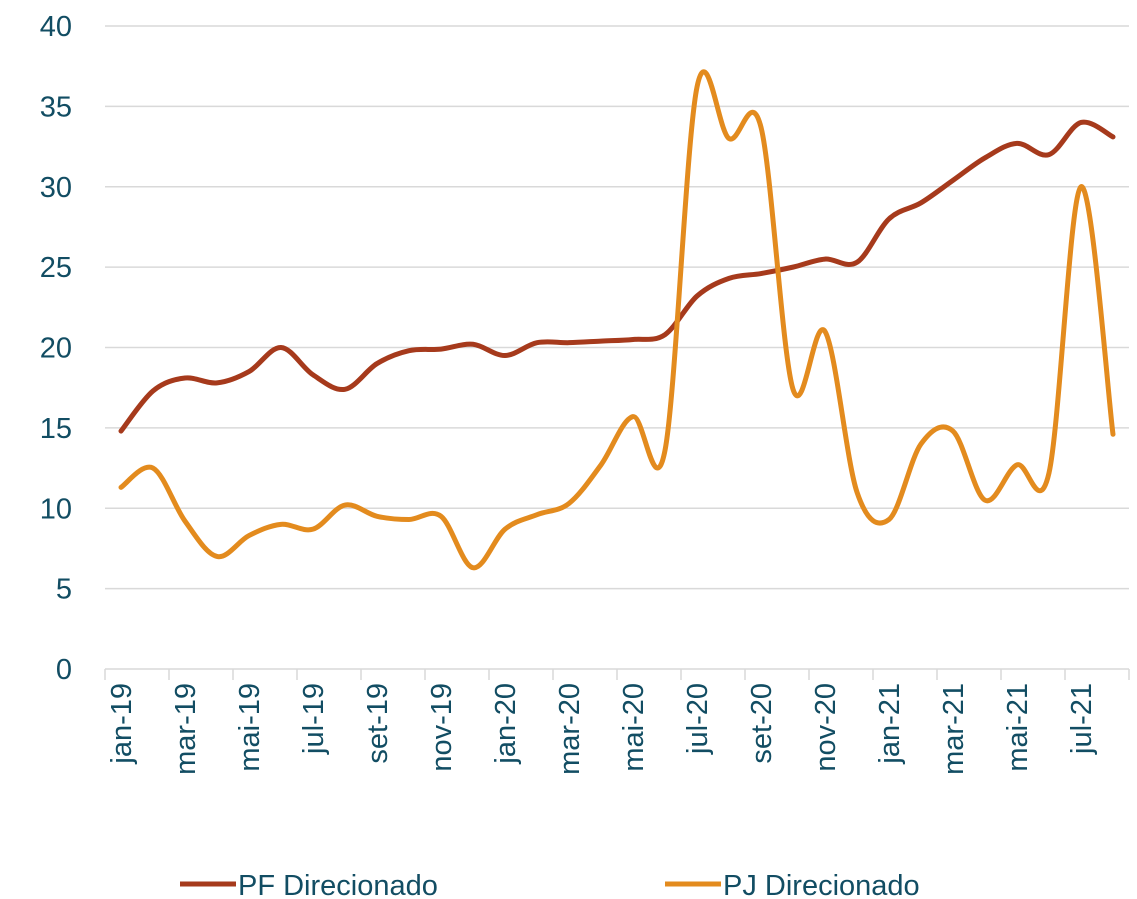  Describe the element at coordinates (56, 107) in the screenshot. I see `y-tick-label: 35` at that location.